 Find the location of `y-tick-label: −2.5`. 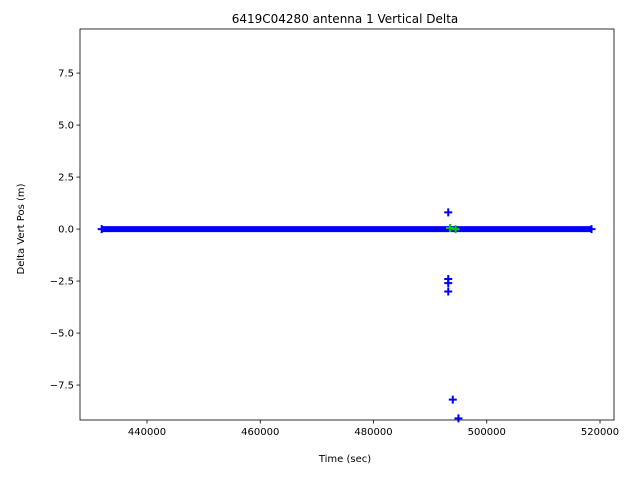

y-tick-label: −2.5 is located at coordinates (62, 282).